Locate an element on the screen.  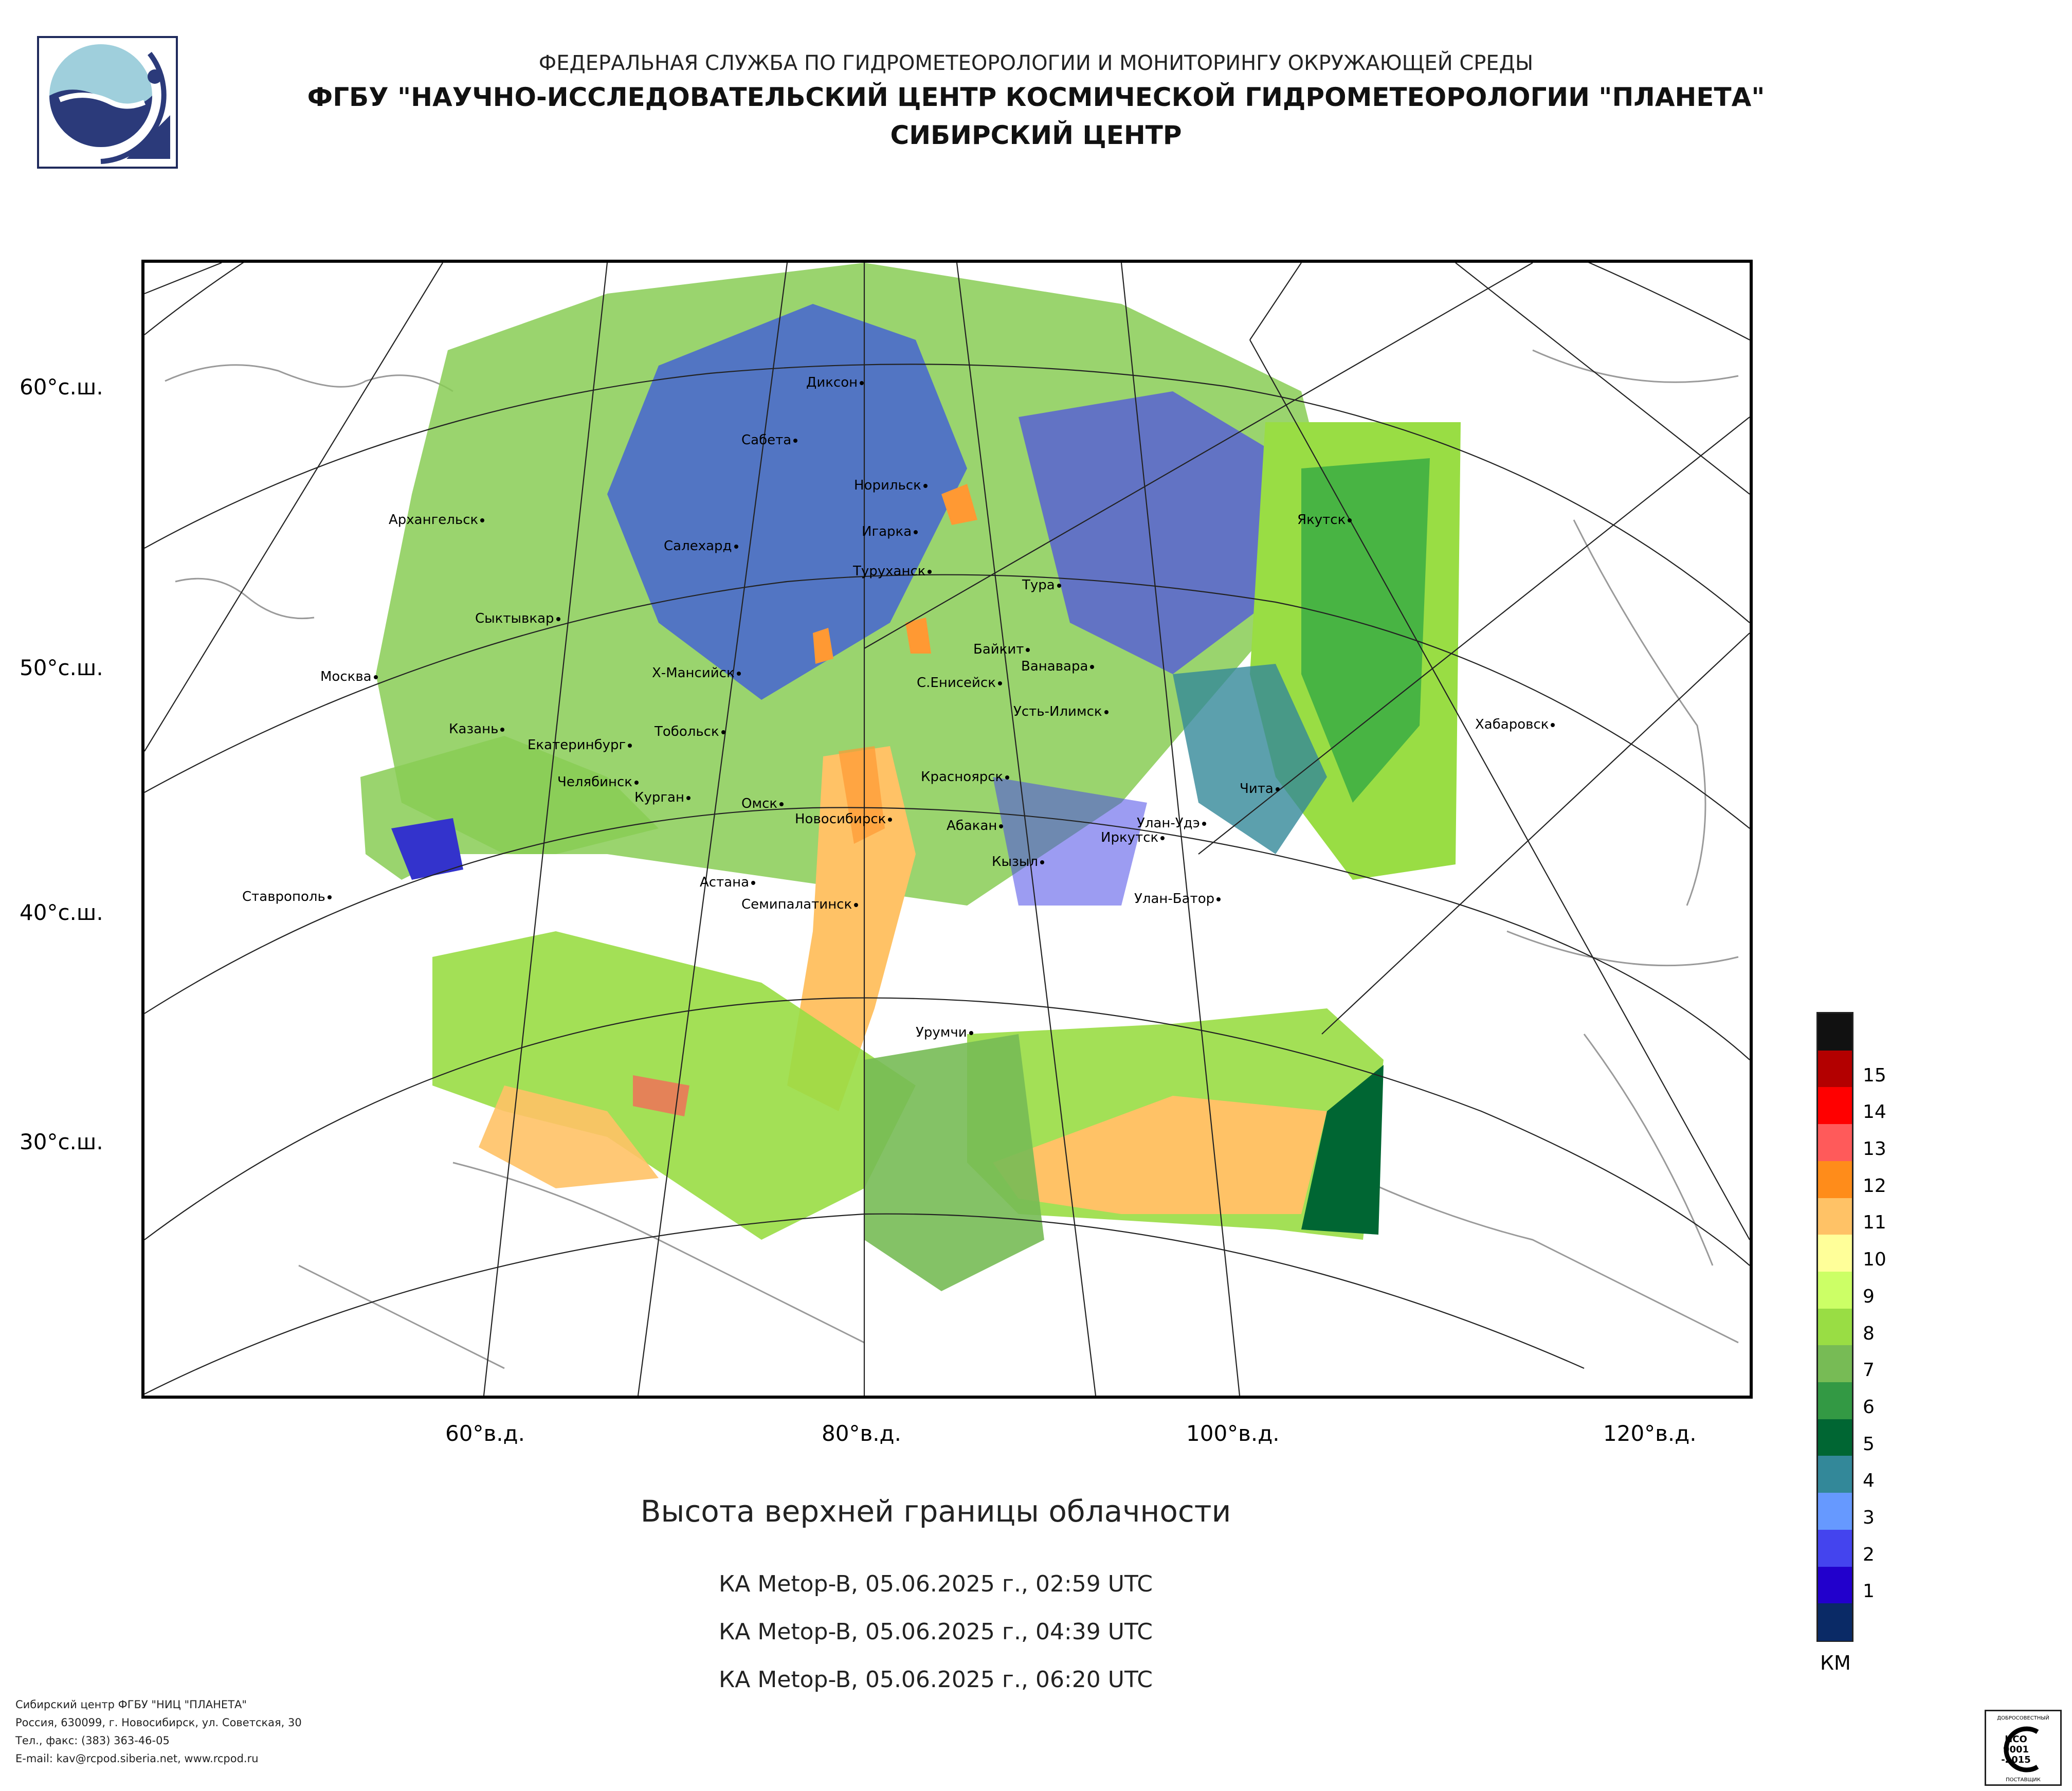
legend-label: 15 is located at coordinates (1874, 1075).